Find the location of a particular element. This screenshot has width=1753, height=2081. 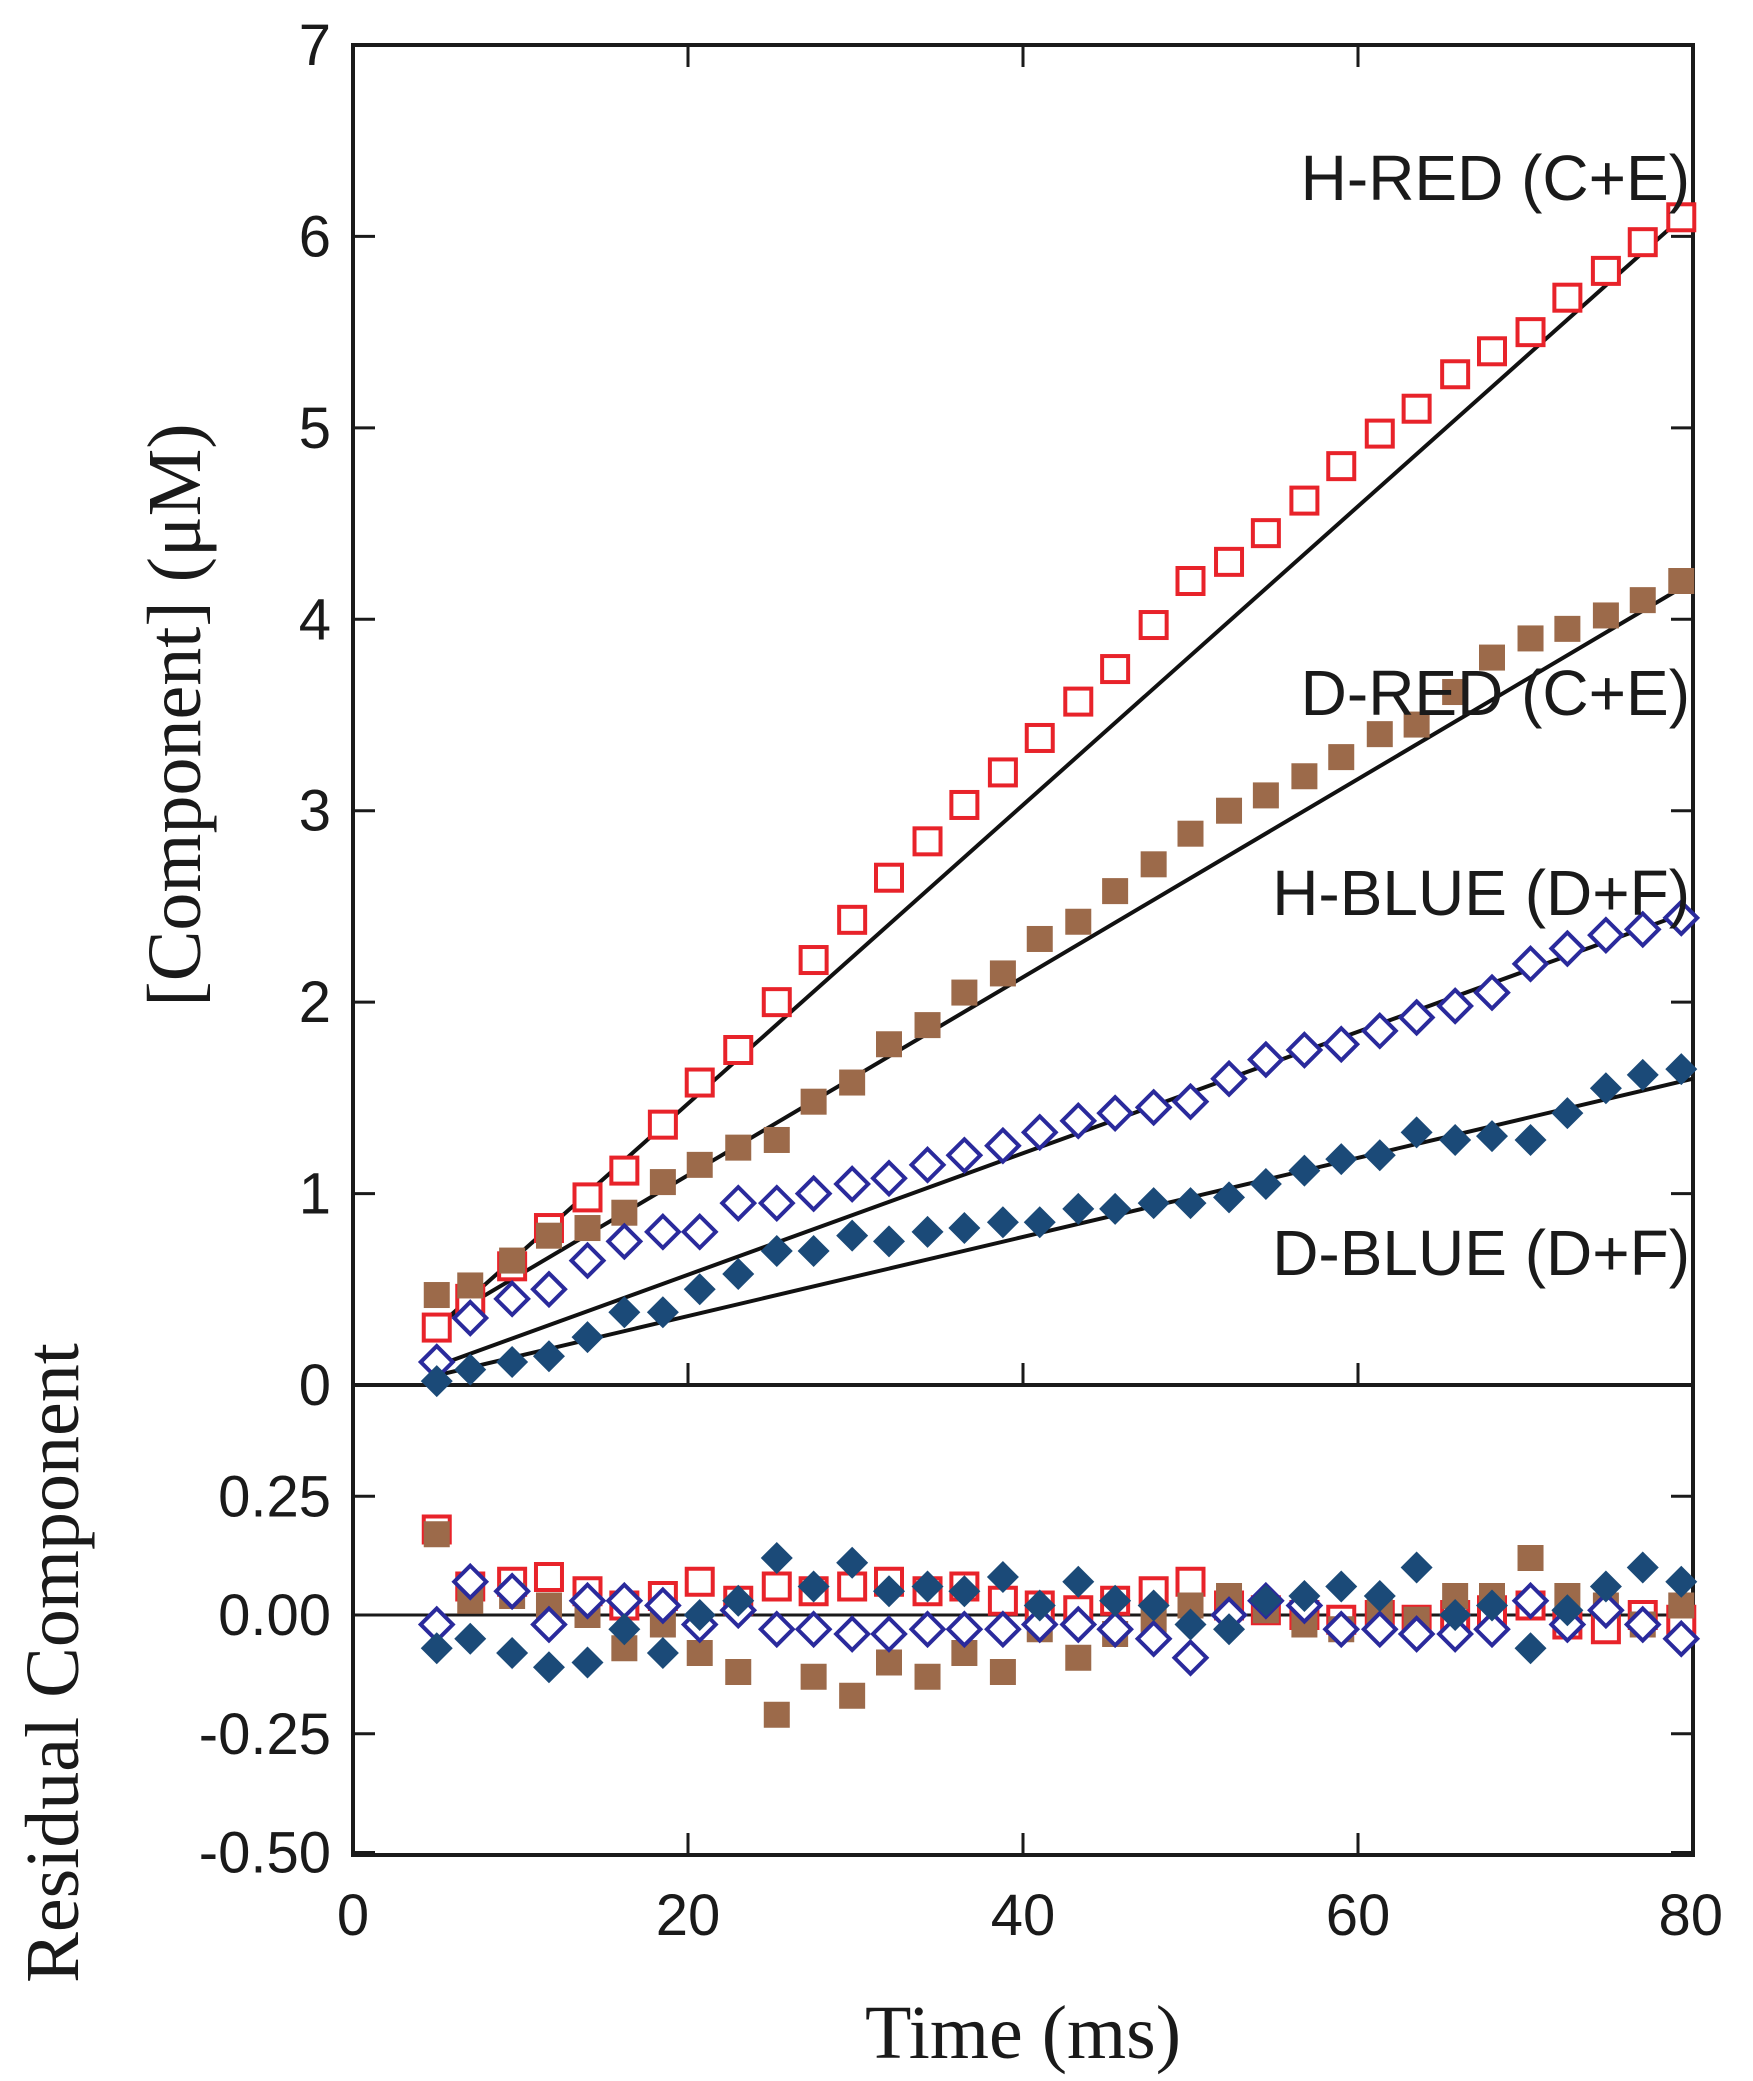

y-tick-label: 4 is located at coordinates (315, 619).